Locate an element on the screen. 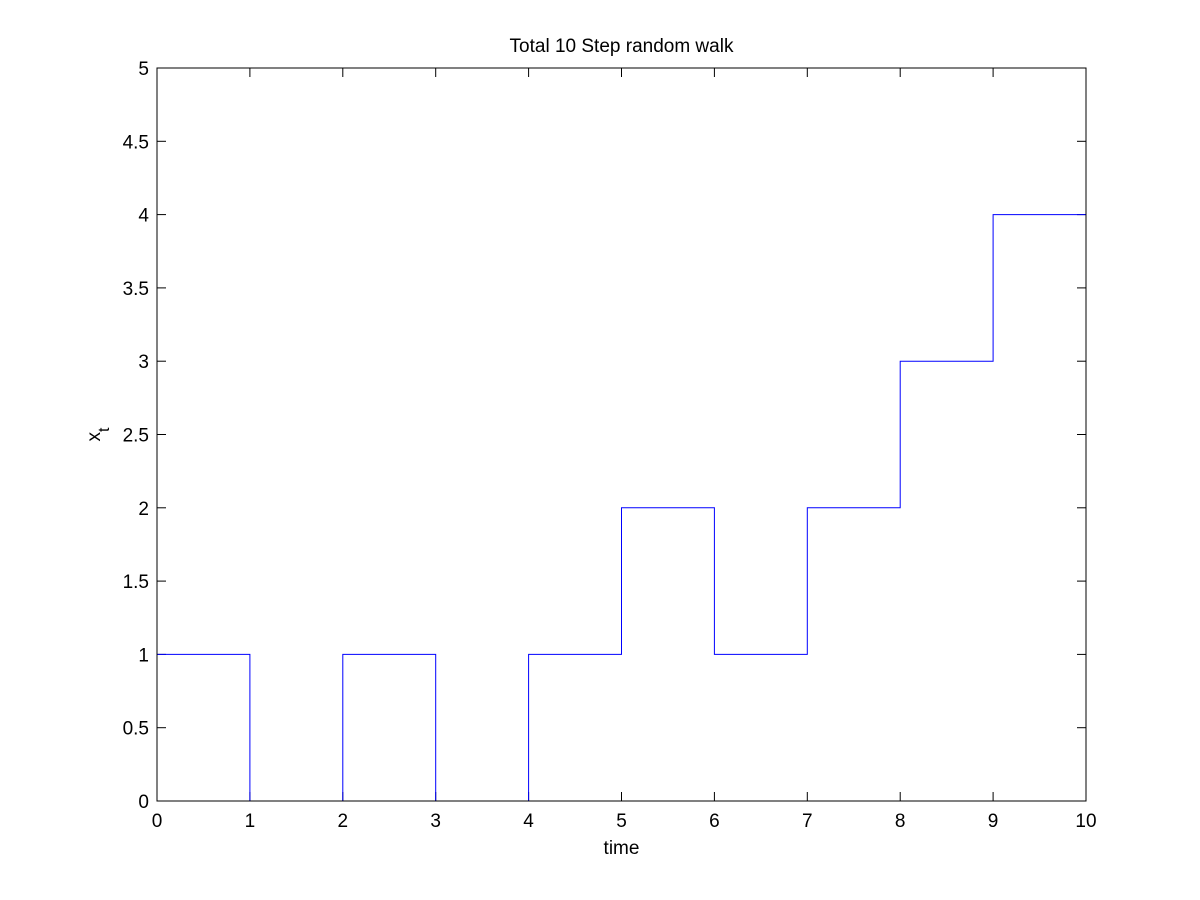  y-axis-title-main: x is located at coordinates (94, 436).